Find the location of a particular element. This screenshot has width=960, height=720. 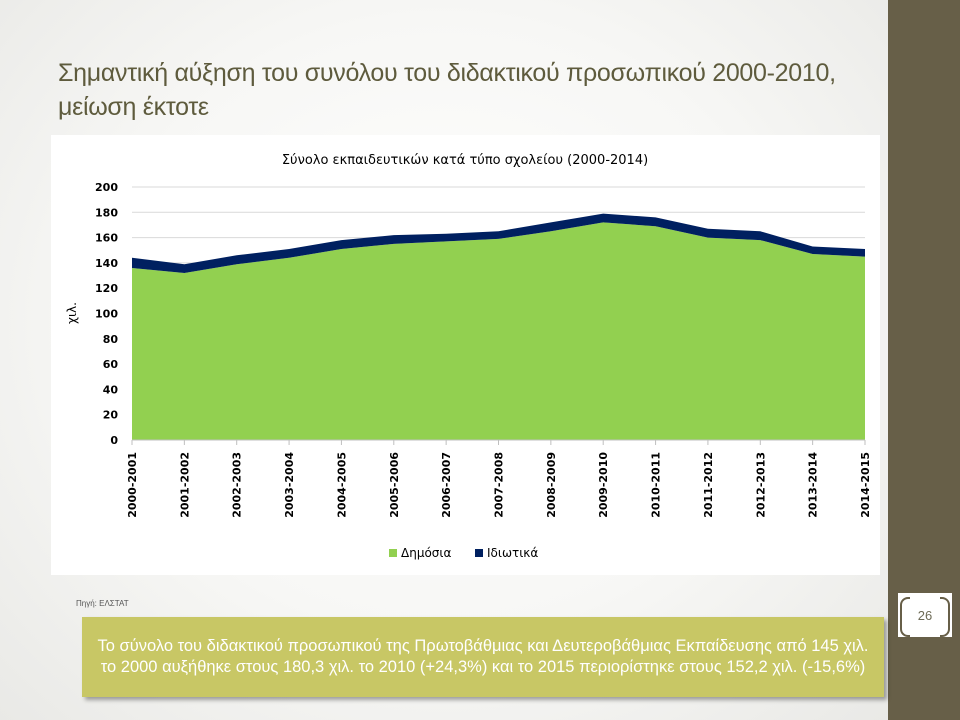

y-tick-label: 80 is located at coordinates (111, 339).